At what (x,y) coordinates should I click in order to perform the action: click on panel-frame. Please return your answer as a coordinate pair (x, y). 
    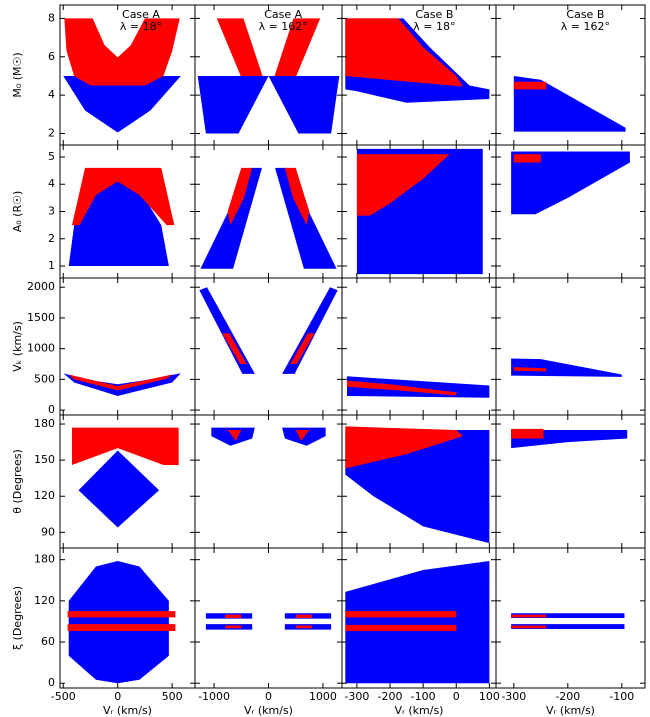
    Looking at the image, I should click on (570, 618).